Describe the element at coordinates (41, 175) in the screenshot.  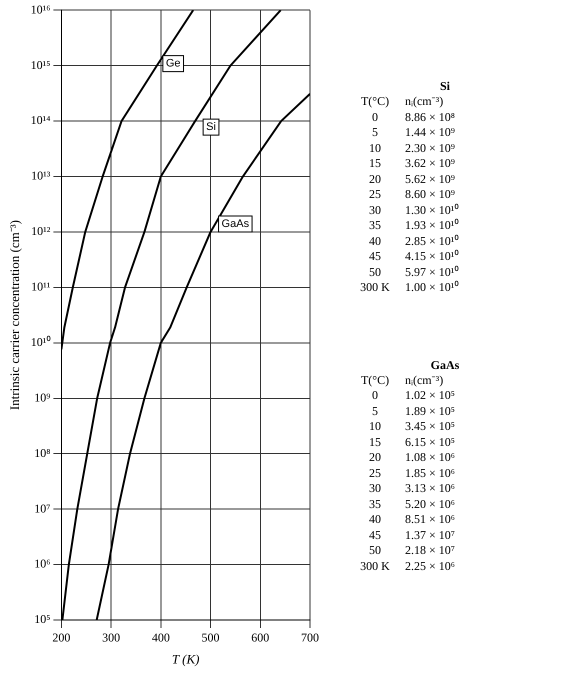
I see `y-tick-label: 10¹³` at that location.